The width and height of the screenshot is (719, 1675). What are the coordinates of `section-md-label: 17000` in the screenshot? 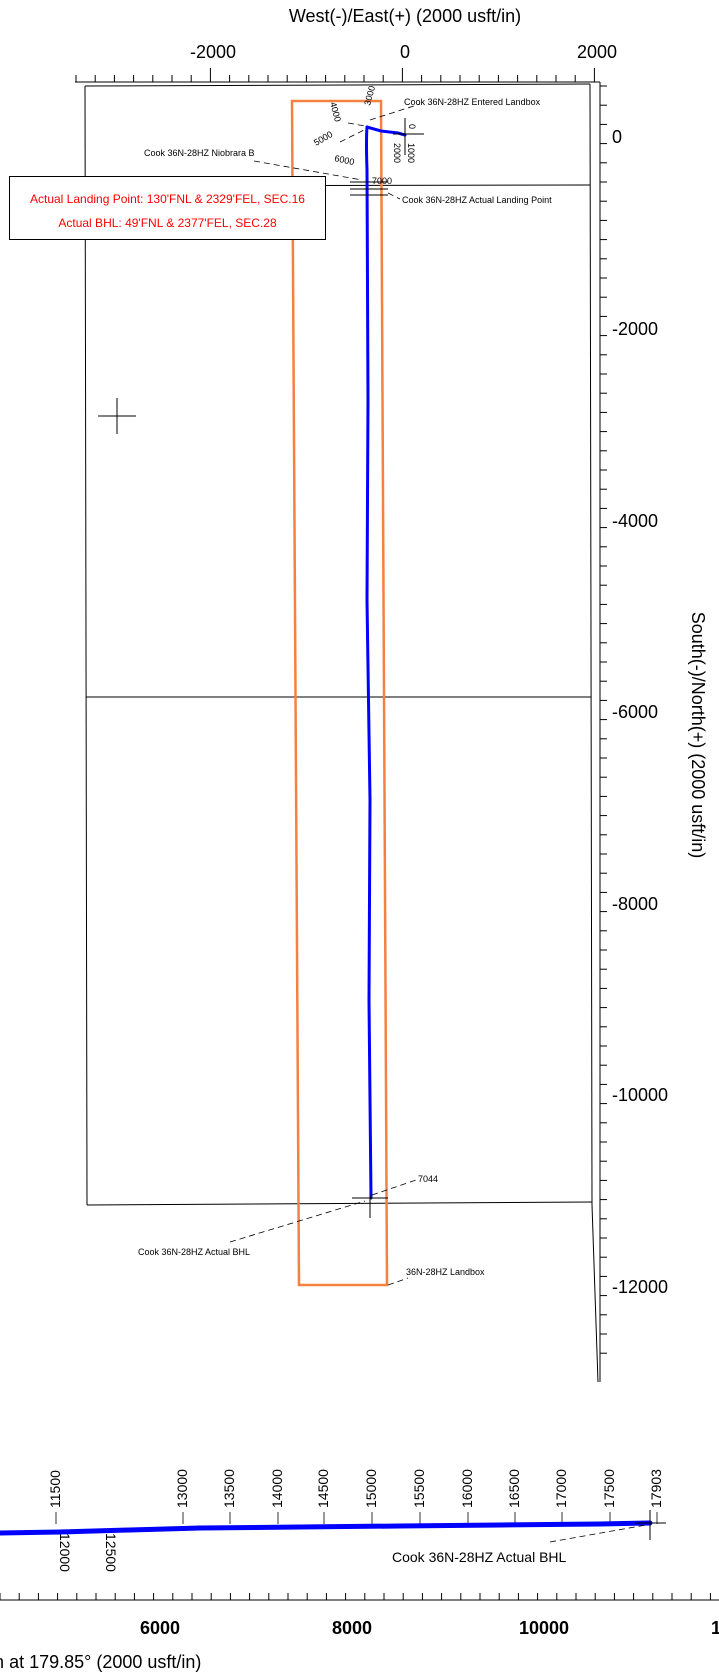 It's located at (561, 1488).